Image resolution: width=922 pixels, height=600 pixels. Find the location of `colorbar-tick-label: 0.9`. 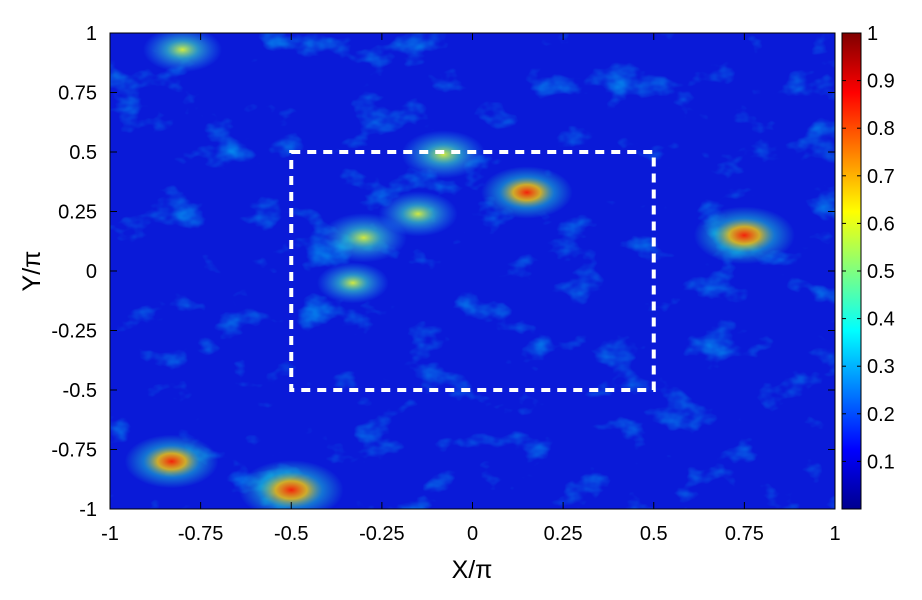

colorbar-tick-label: 0.9 is located at coordinates (881, 82).